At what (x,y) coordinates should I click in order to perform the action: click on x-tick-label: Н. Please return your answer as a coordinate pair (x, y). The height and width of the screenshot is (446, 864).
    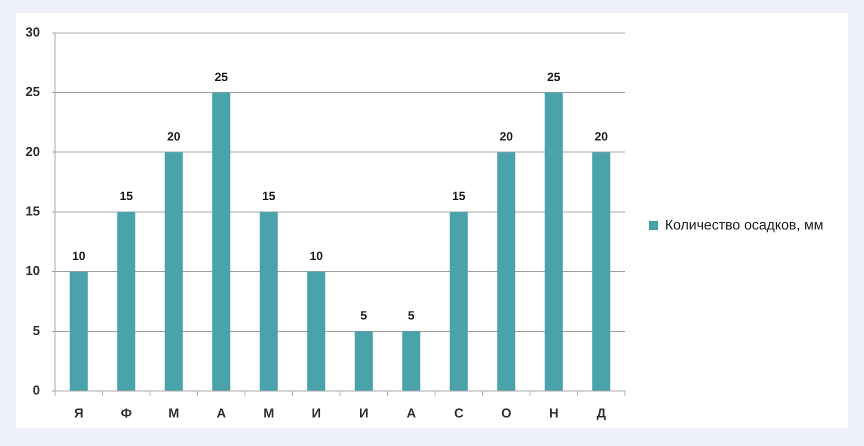
    Looking at the image, I should click on (553, 412).